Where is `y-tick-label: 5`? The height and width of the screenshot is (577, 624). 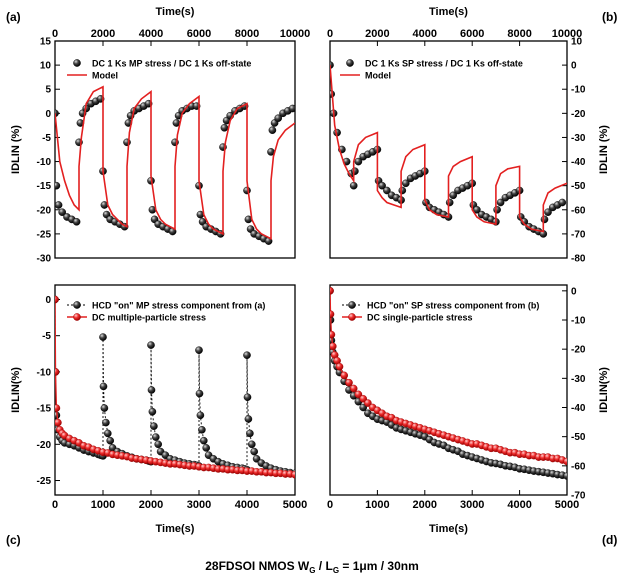
y-tick-label: 5 is located at coordinates (48, 90).